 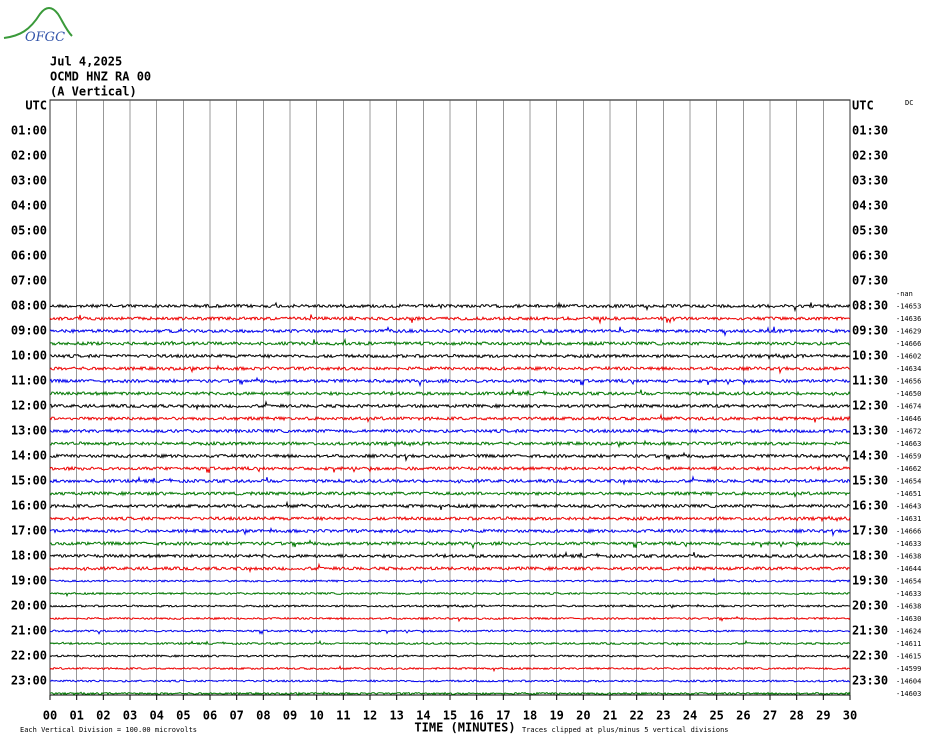 I want to click on x-tick-label: 26, so click(x=743, y=716).